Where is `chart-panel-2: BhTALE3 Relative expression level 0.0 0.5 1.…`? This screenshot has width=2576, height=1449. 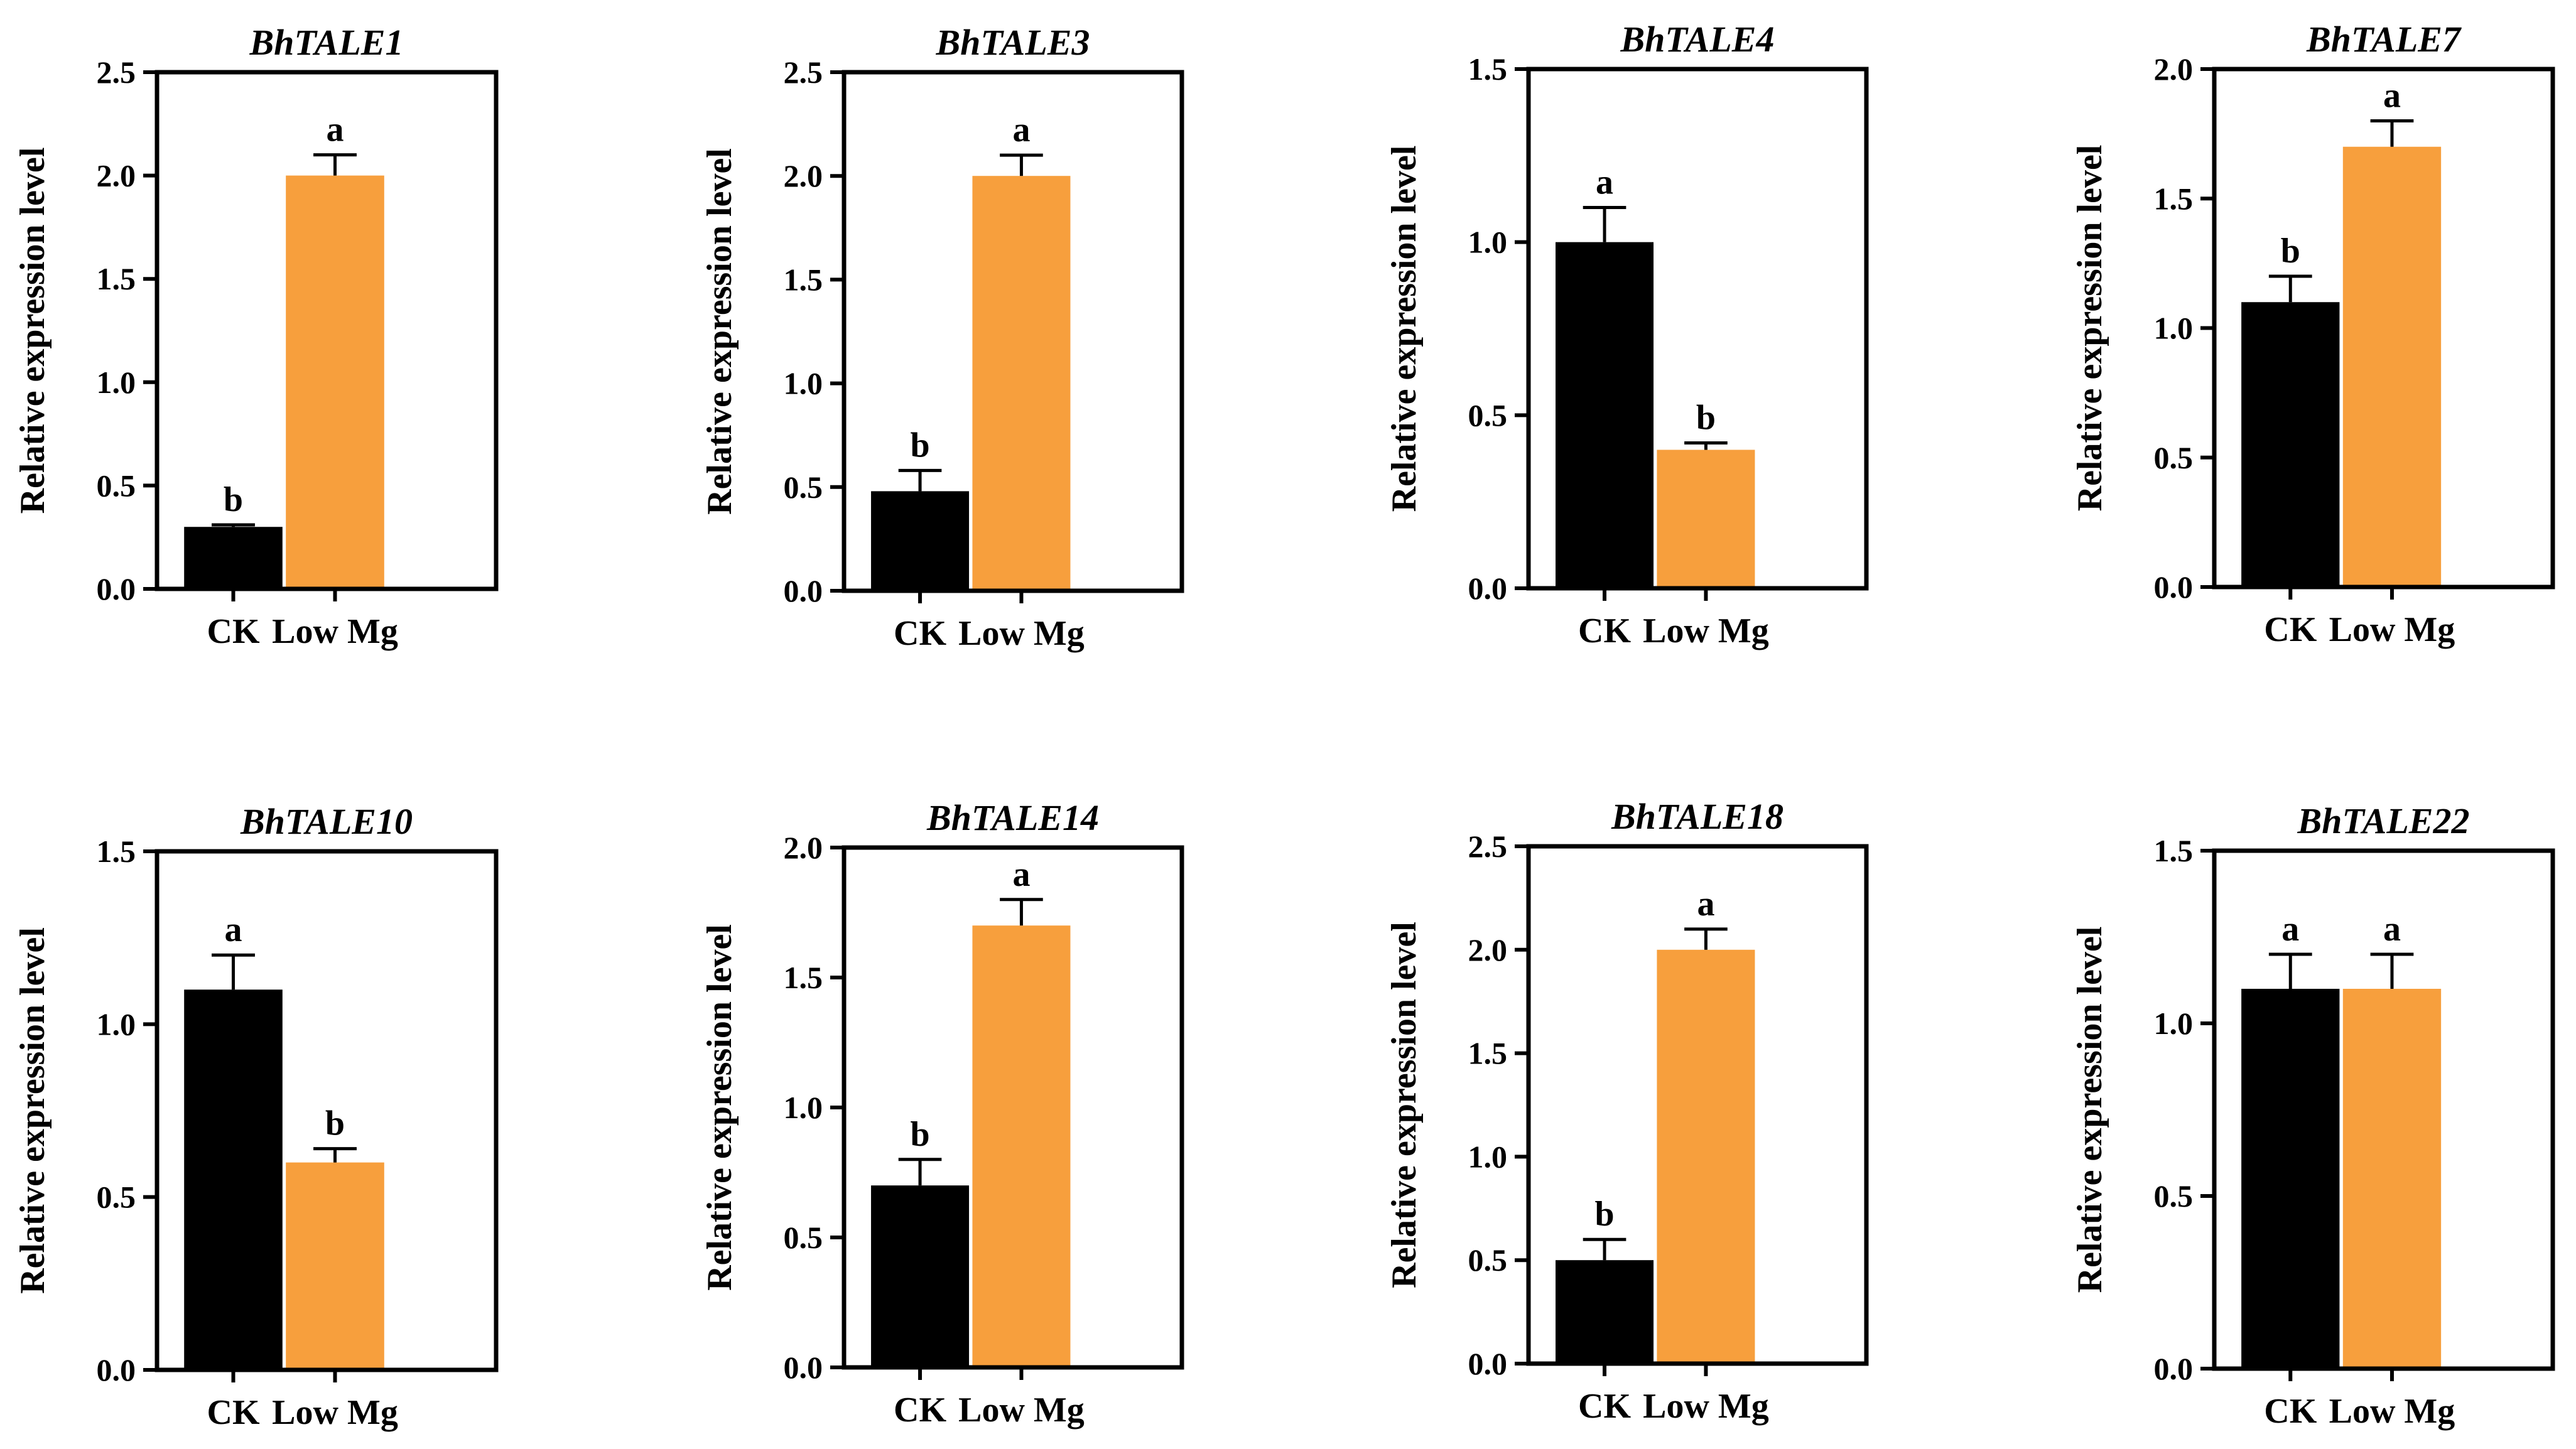
chart-panel-2: BhTALE3 Relative expression level 0.0 0.5 1.… is located at coordinates (942, 338).